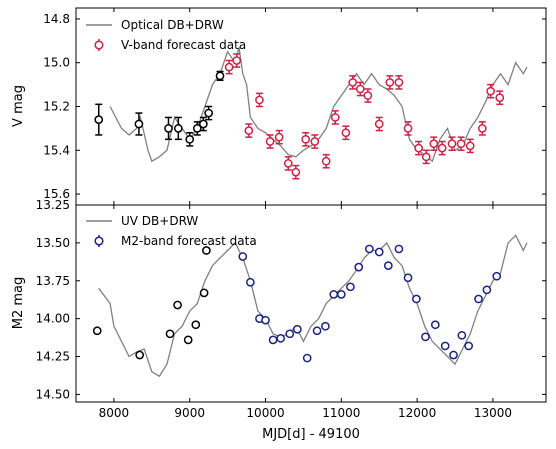  I want to click on legend-v-band-swatch-marker, so click(99, 45).